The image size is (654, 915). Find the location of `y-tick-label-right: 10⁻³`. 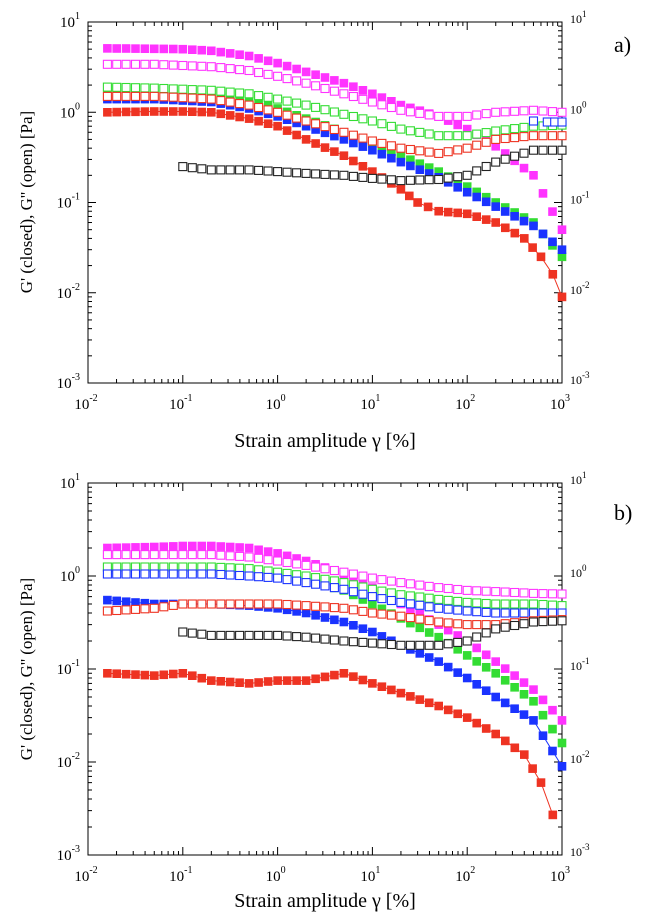

y-tick-label-right: 10⁻³ is located at coordinates (580, 850).